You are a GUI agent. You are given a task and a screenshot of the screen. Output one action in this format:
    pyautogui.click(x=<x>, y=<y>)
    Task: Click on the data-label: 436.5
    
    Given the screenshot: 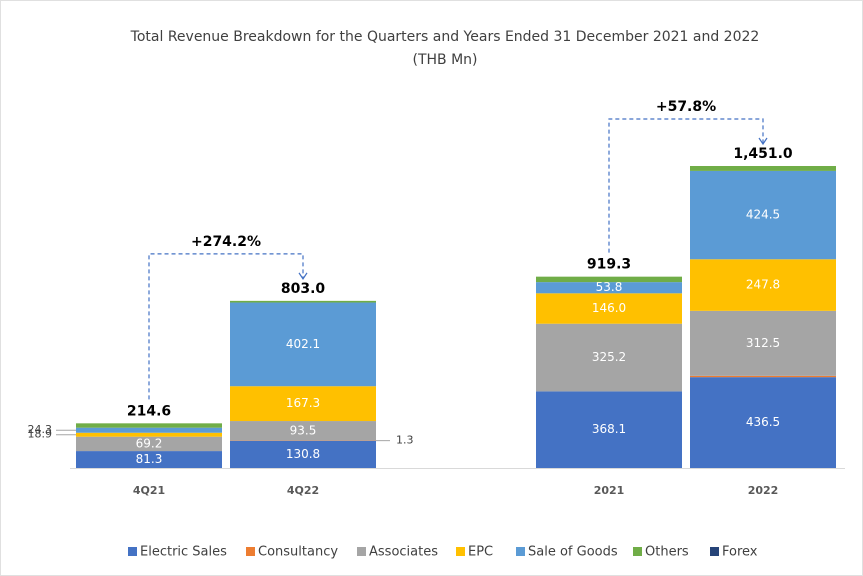 What is the action you would take?
    pyautogui.click(x=763, y=422)
    